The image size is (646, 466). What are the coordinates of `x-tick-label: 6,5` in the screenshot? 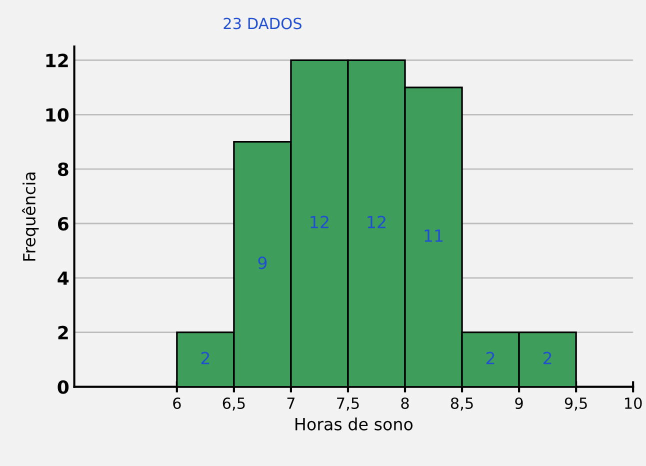 It's located at (233, 404).